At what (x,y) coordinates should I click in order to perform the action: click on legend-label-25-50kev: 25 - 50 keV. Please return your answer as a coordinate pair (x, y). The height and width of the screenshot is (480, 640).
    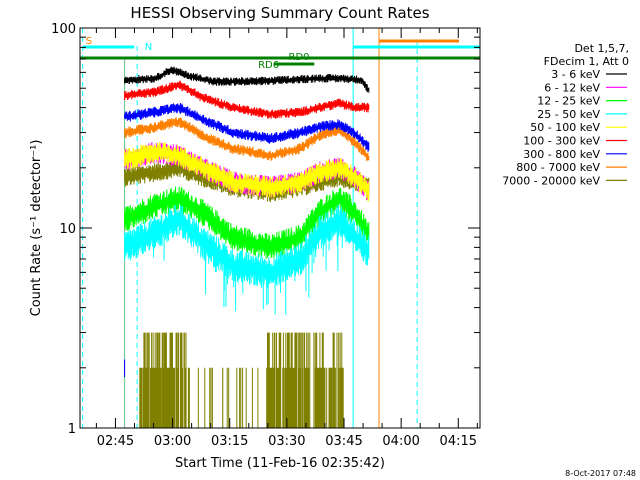
    Looking at the image, I should click on (568, 114).